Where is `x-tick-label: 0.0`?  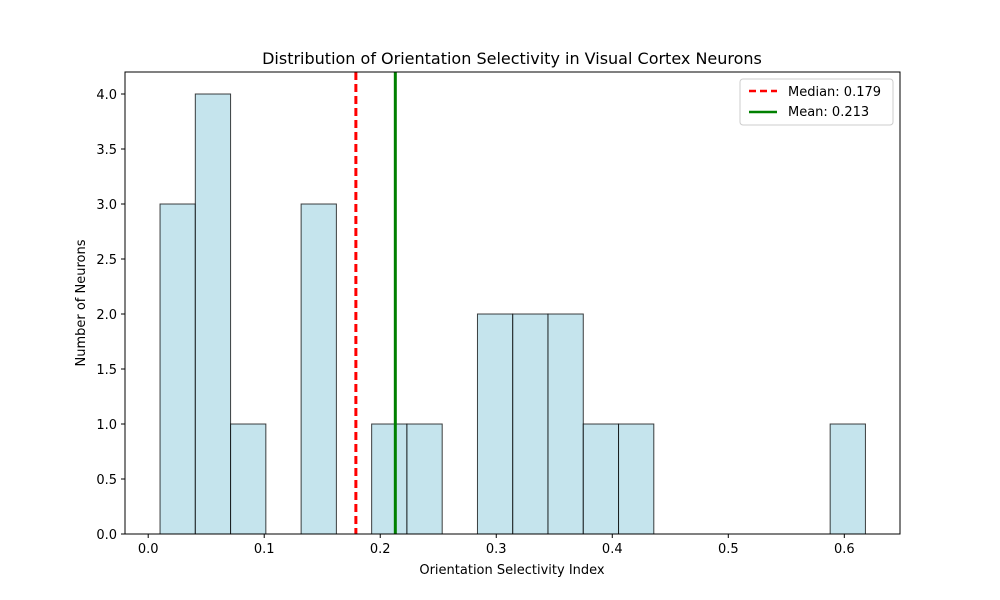 x-tick-label: 0.0 is located at coordinates (148, 549).